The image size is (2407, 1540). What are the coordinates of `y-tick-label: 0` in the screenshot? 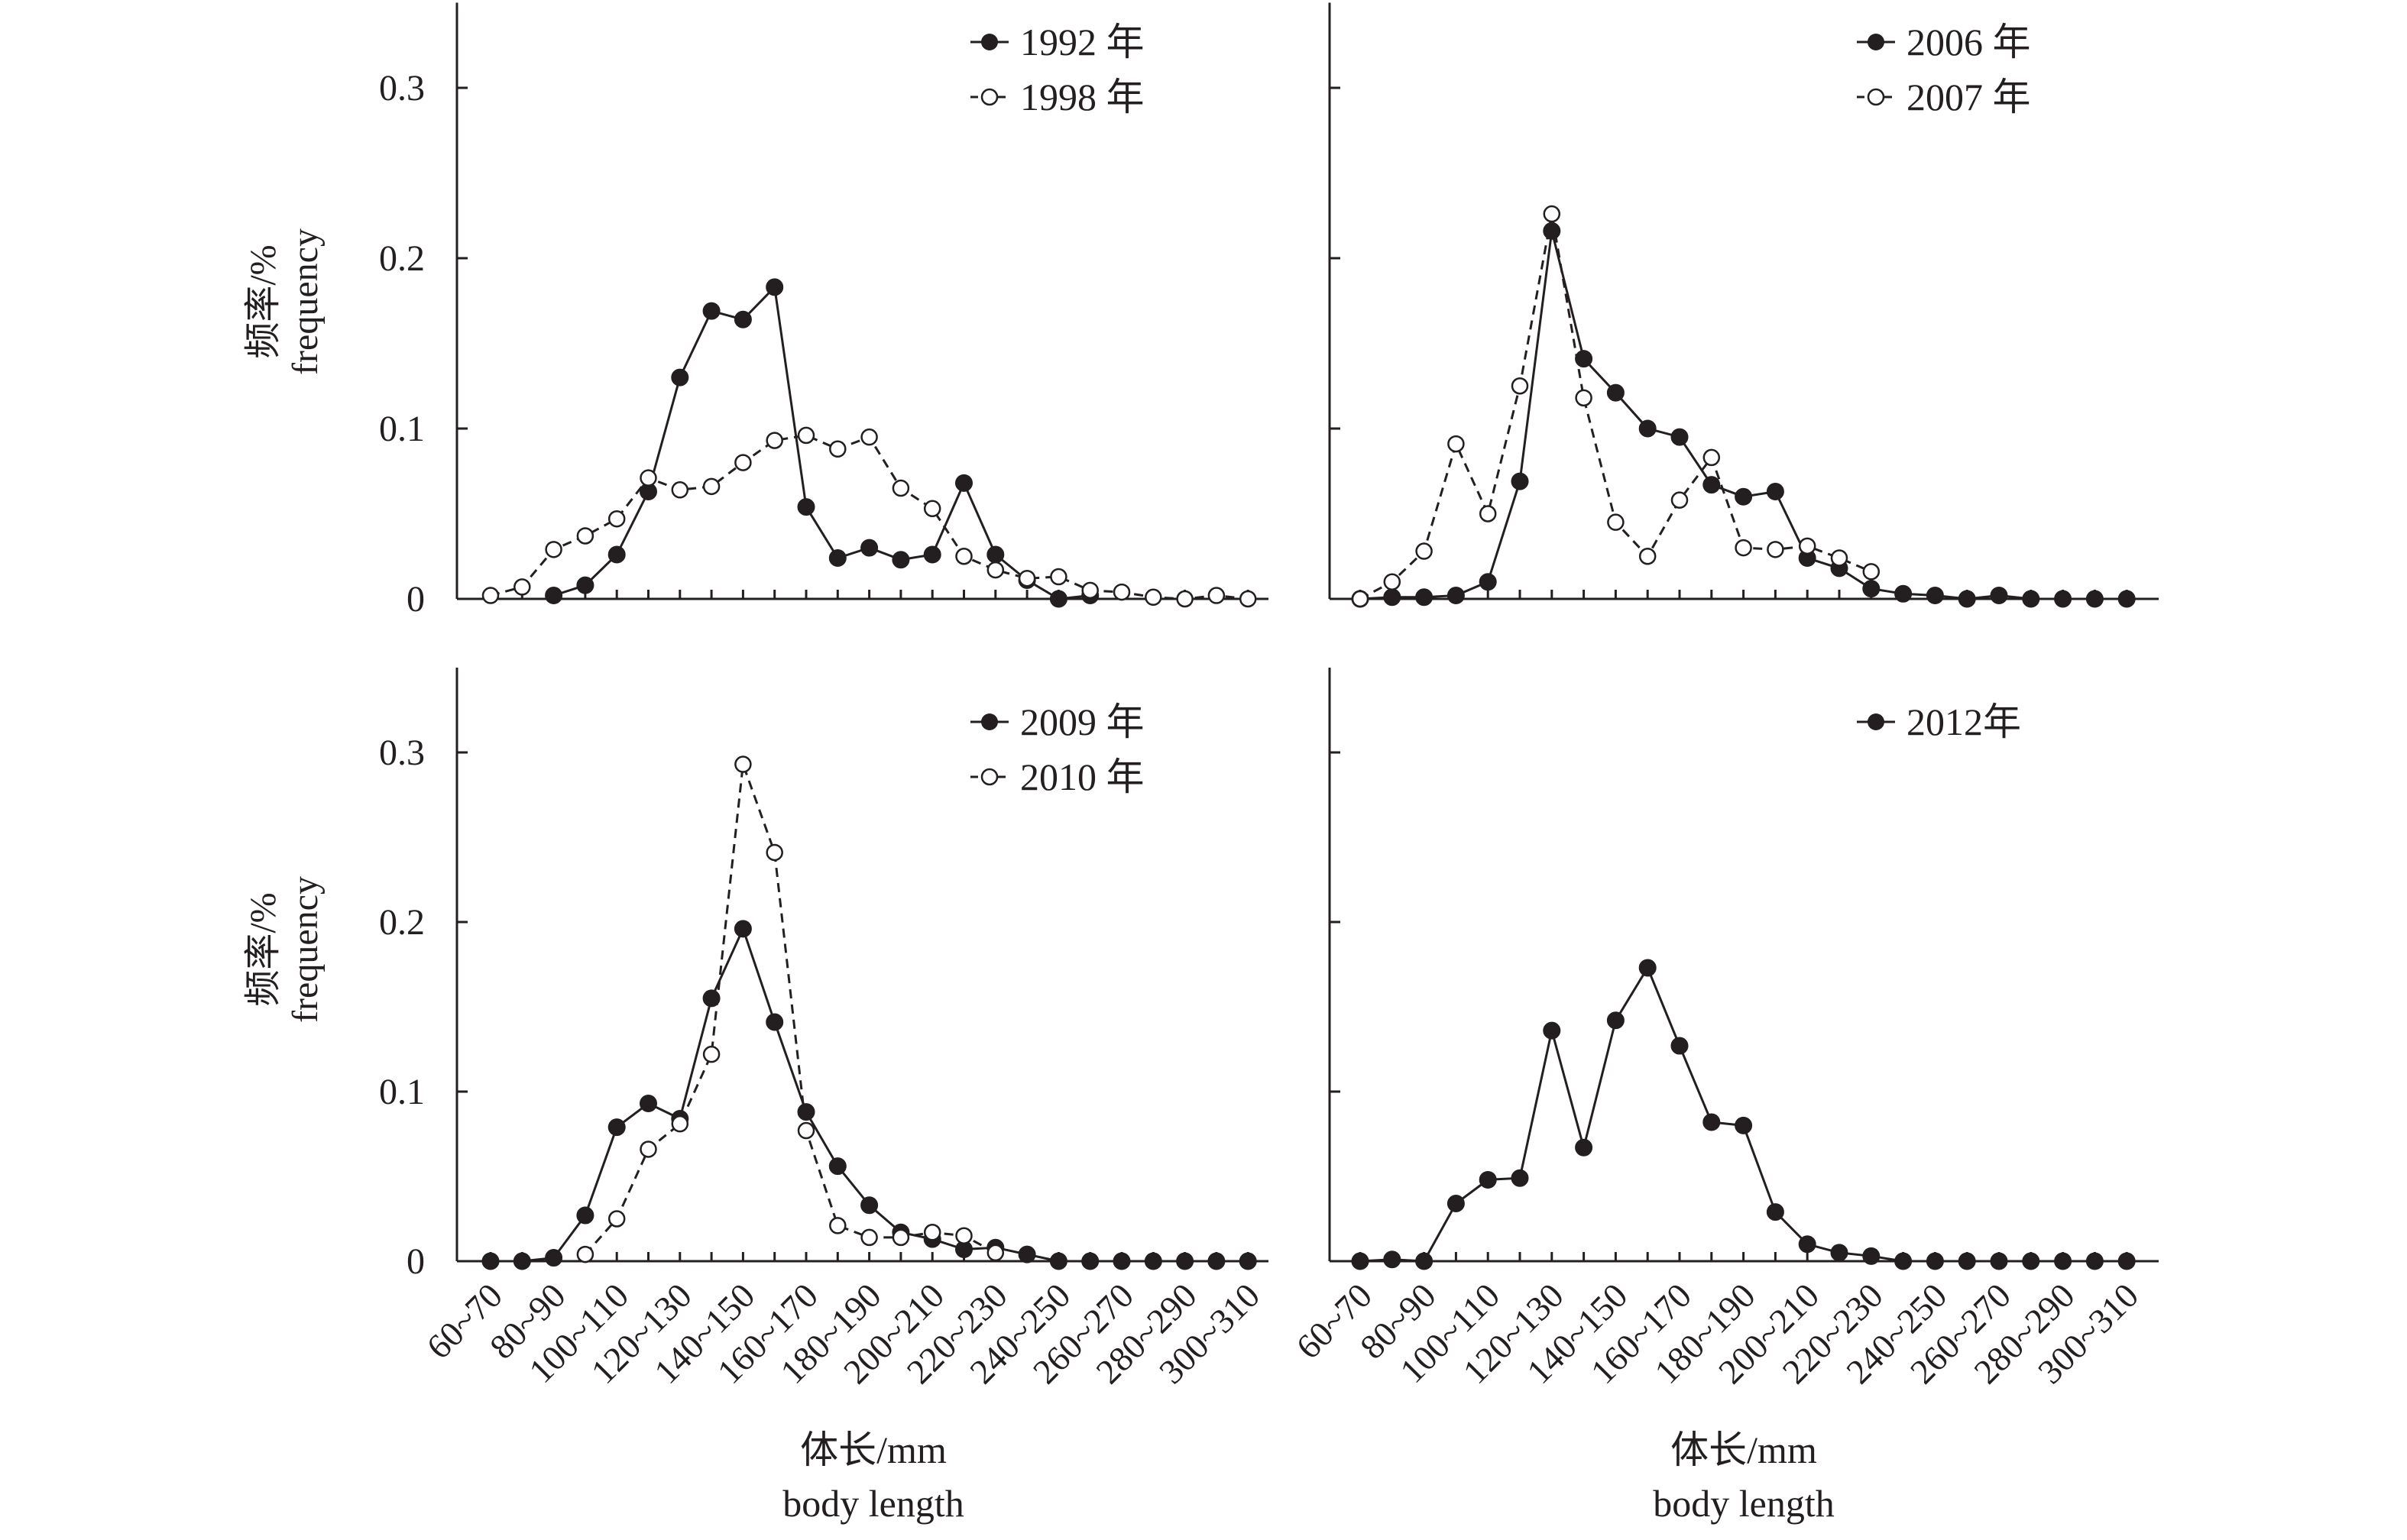 It's located at (416, 599).